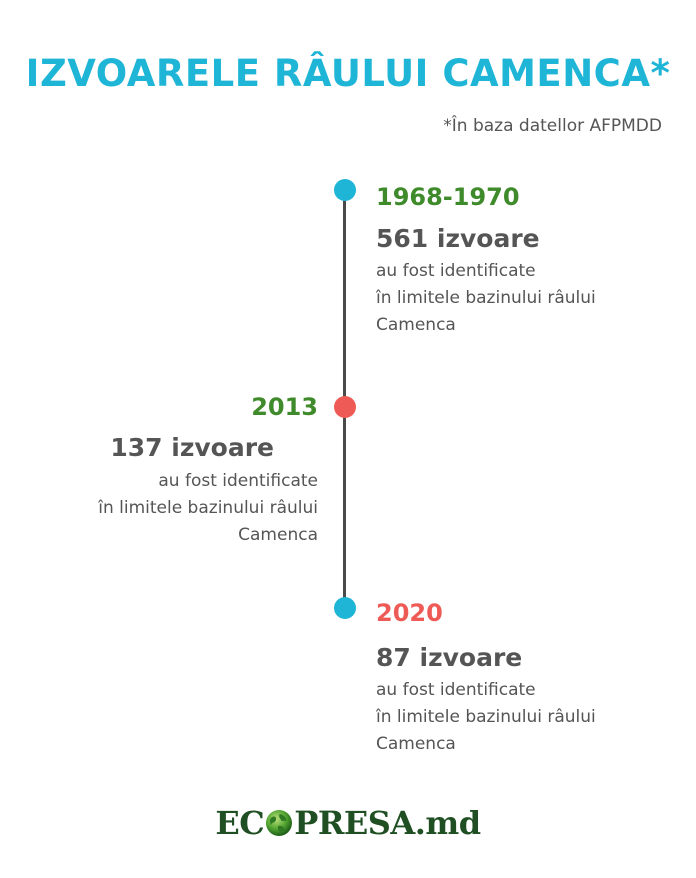 The image size is (696, 878). What do you see at coordinates (456, 690) in the screenshot?
I see `timeline-desc-3-line-1: au fost identificate` at bounding box center [456, 690].